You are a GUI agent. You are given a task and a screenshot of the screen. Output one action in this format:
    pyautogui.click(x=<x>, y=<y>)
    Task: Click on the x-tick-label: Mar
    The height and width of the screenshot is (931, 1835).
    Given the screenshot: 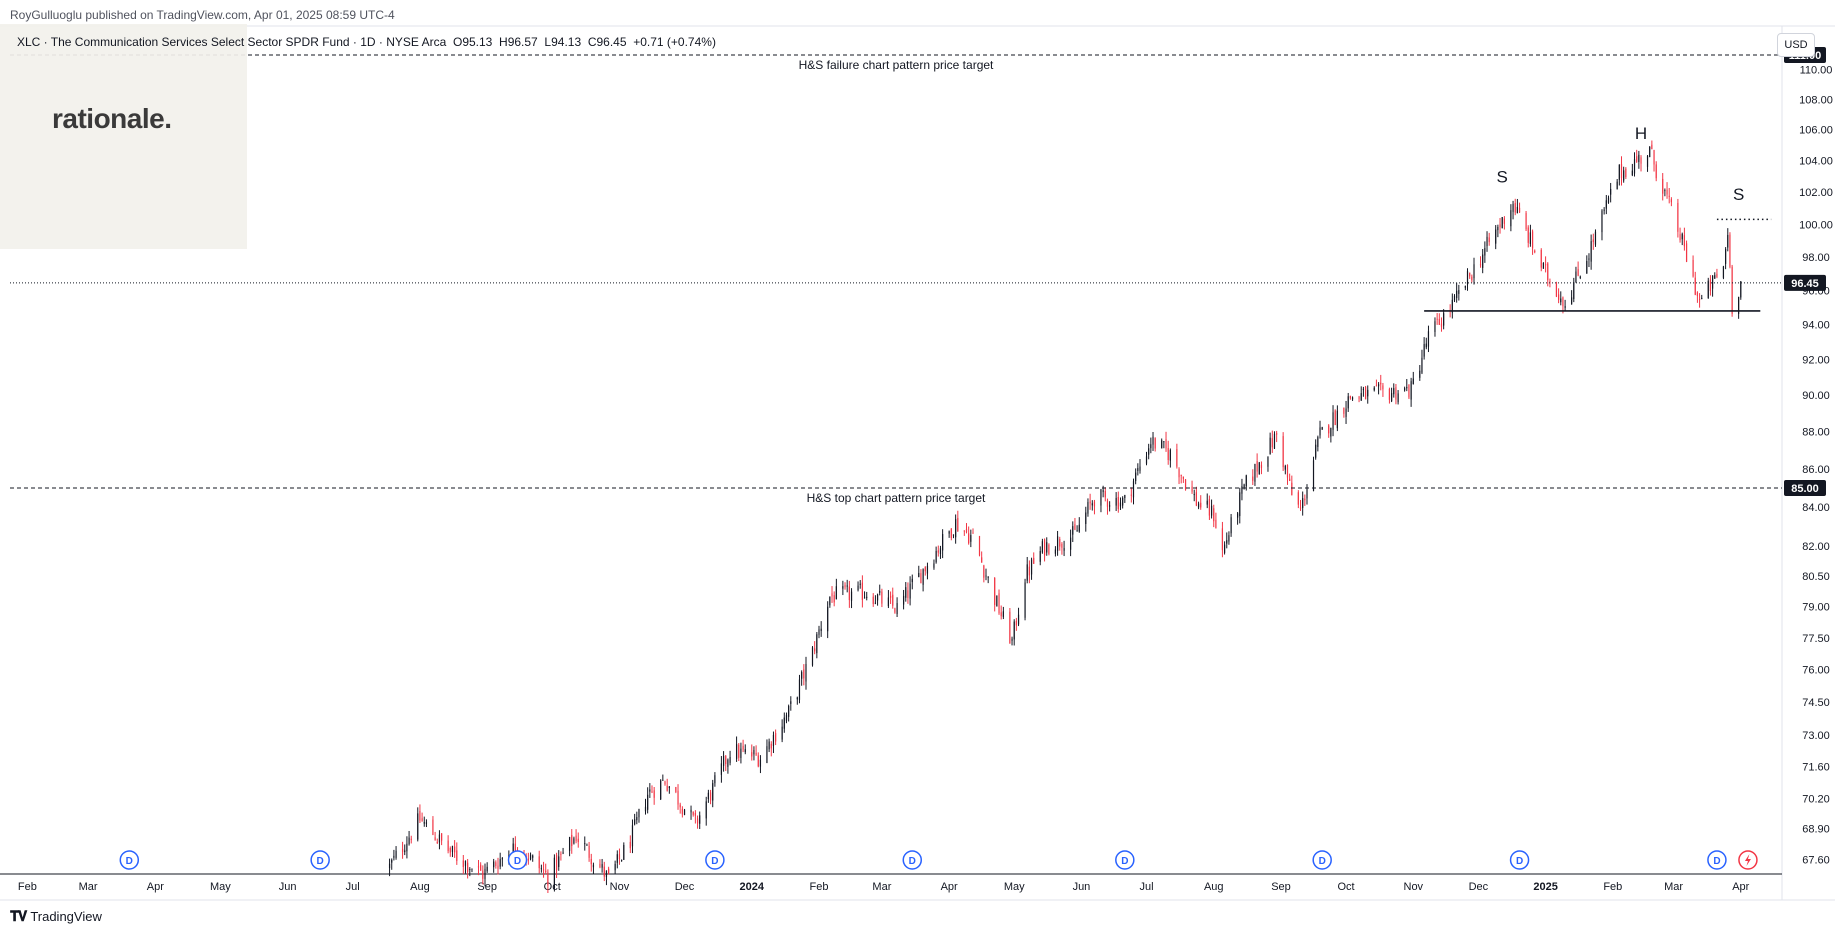 What is the action you would take?
    pyautogui.click(x=1673, y=887)
    